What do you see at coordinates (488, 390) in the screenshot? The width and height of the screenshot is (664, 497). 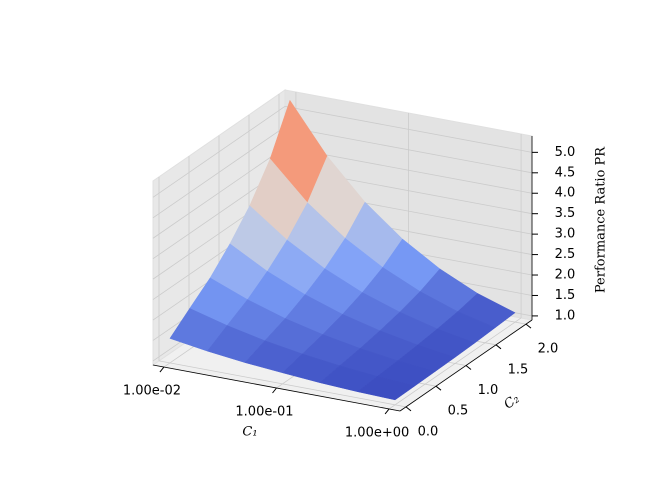 I see `y-tick-label: 1.0` at bounding box center [488, 390].